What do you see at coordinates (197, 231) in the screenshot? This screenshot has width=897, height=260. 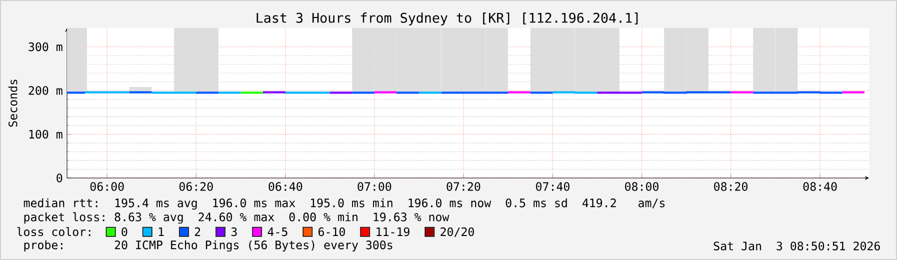 I see `legend-label: 2` at bounding box center [197, 231].